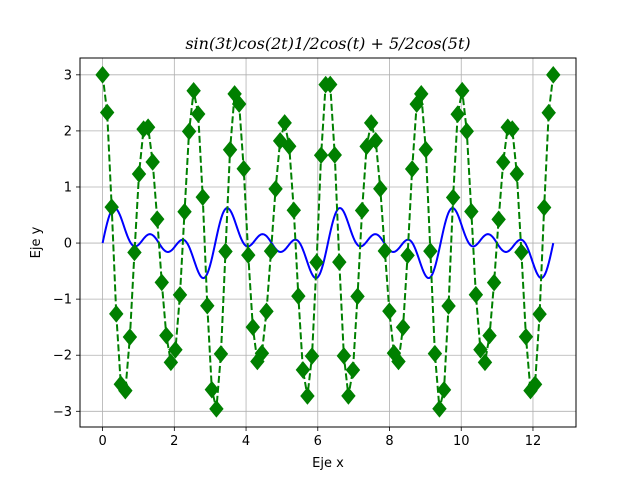  Describe the element at coordinates (68, 187) in the screenshot. I see `y-tick-label: 1` at that location.